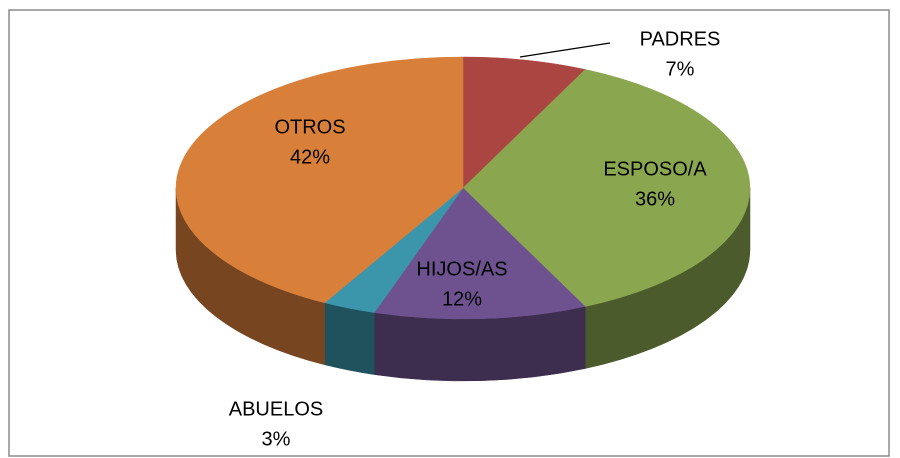  I want to click on data-label-name: HIJOS/AS, so click(461, 269).